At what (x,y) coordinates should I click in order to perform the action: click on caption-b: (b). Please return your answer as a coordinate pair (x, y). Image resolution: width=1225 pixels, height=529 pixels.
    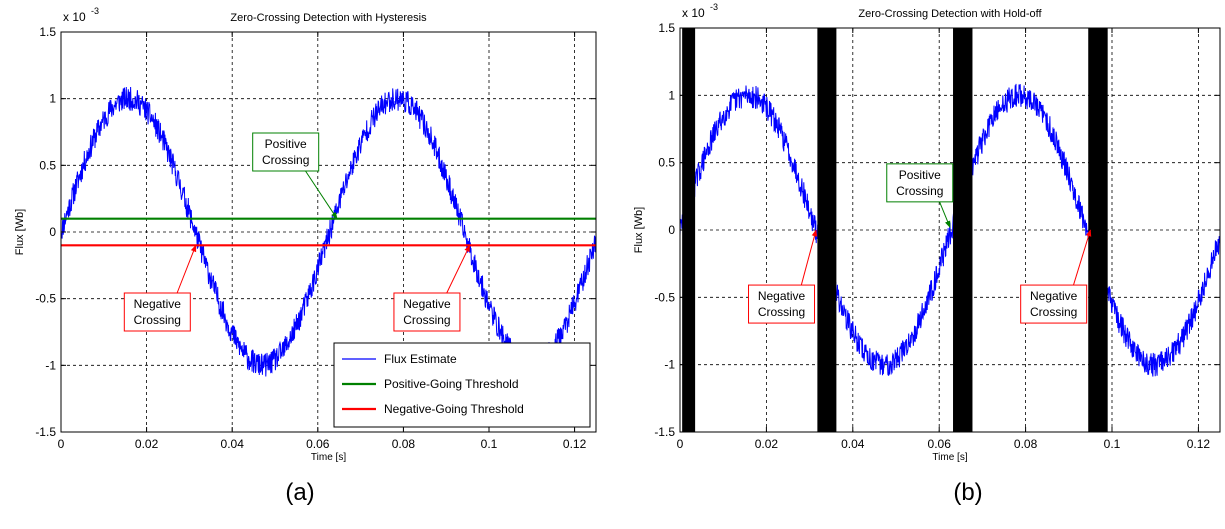
    Looking at the image, I should click on (967, 492).